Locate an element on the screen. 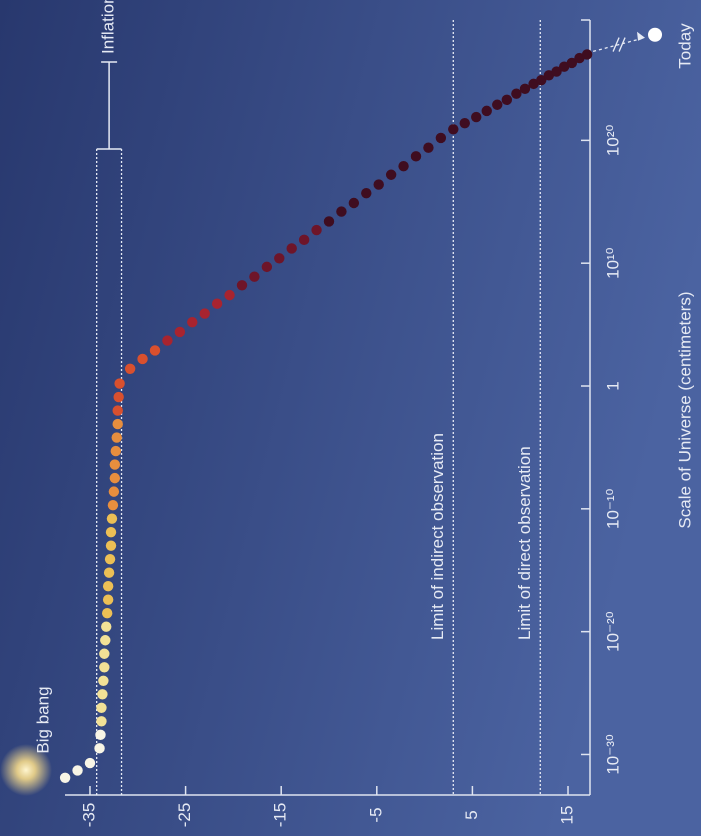 This screenshot has height=836, width=701. y-axis-title: Scale of Universe (centimeters) is located at coordinates (684, 409).